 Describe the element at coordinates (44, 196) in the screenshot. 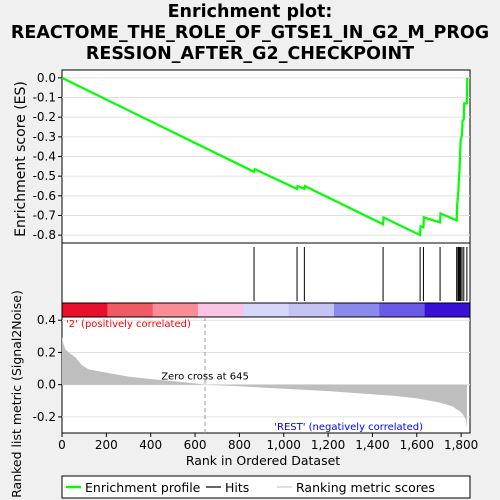

I see `es-y-tick-label: -0.6` at that location.